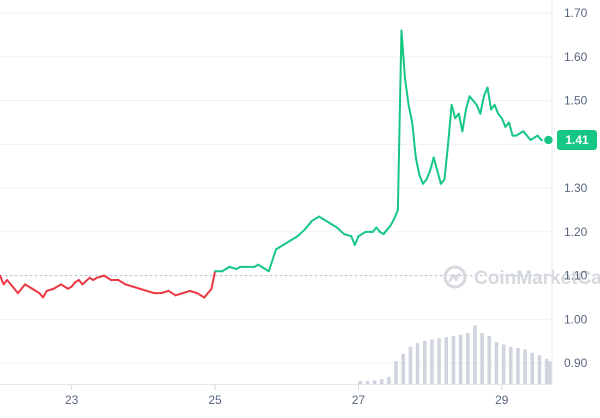 The image size is (600, 418). I want to click on y-tick-label: 1.30, so click(576, 188).